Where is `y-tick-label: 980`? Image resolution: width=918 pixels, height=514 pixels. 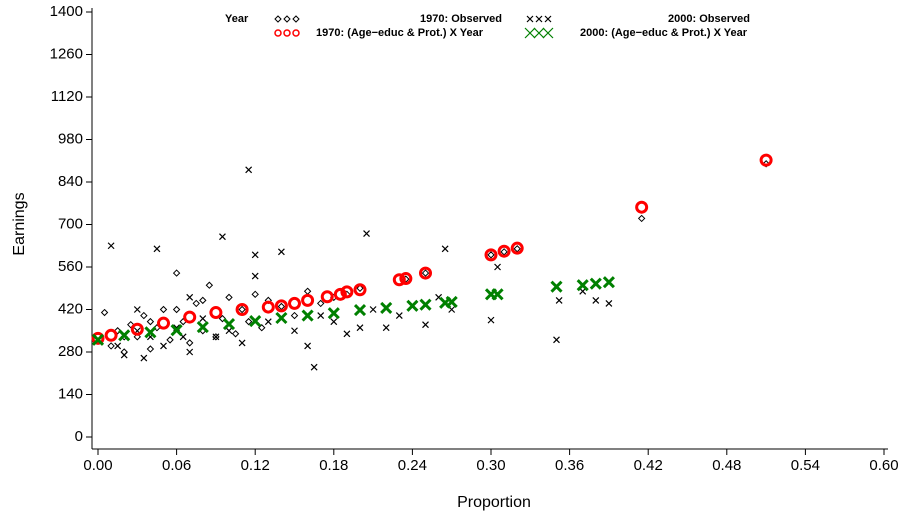
y-tick-label: 980 is located at coordinates (70, 138).